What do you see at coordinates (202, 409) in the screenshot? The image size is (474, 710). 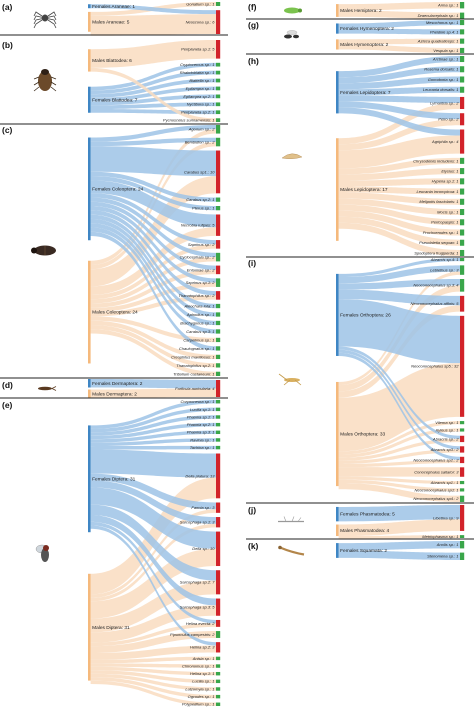 I see `target-label: Lucilia sp.1: 1` at bounding box center [202, 409].